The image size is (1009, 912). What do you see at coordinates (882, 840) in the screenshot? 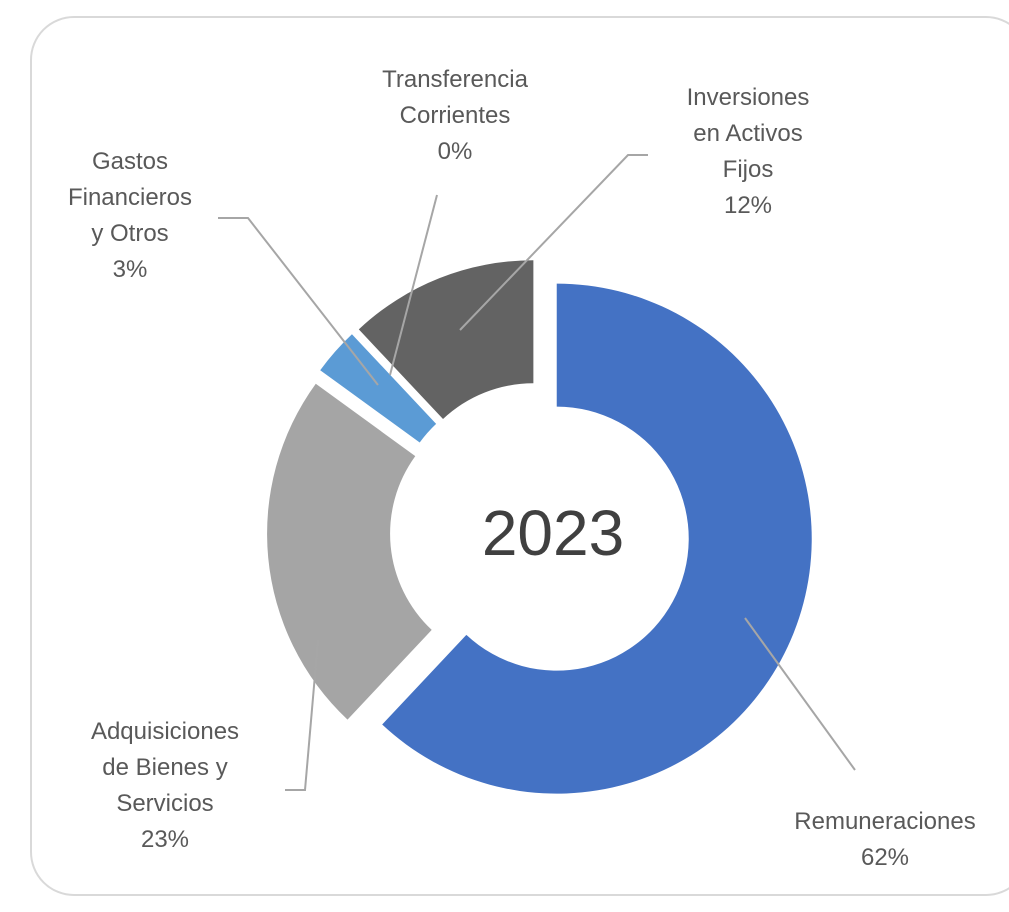
I see `data-label: Remuneraciones 62%` at bounding box center [882, 840].